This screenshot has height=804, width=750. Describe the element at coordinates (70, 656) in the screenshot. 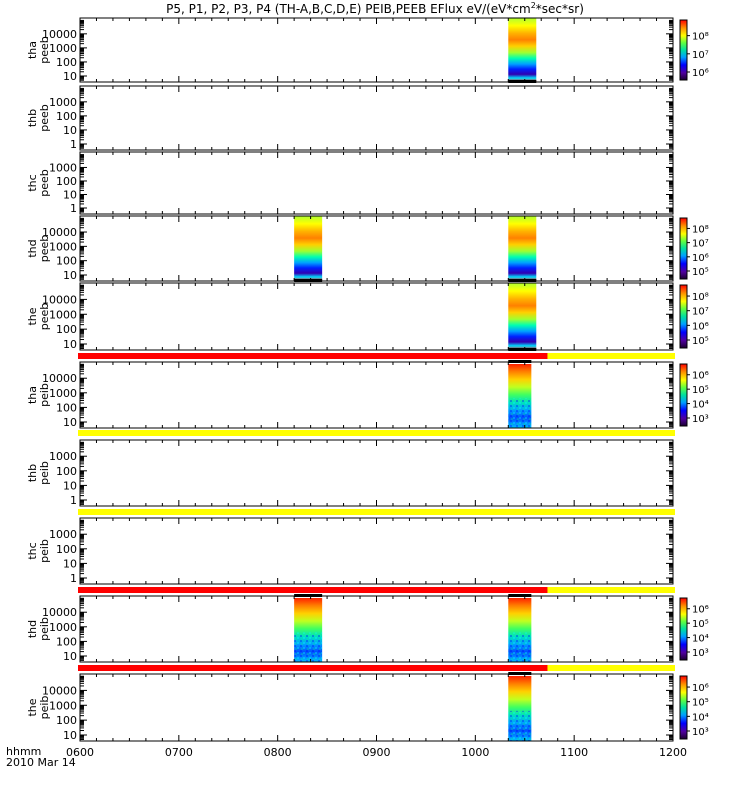

I see `ytick-label-thd-peib-0: 10` at that location.